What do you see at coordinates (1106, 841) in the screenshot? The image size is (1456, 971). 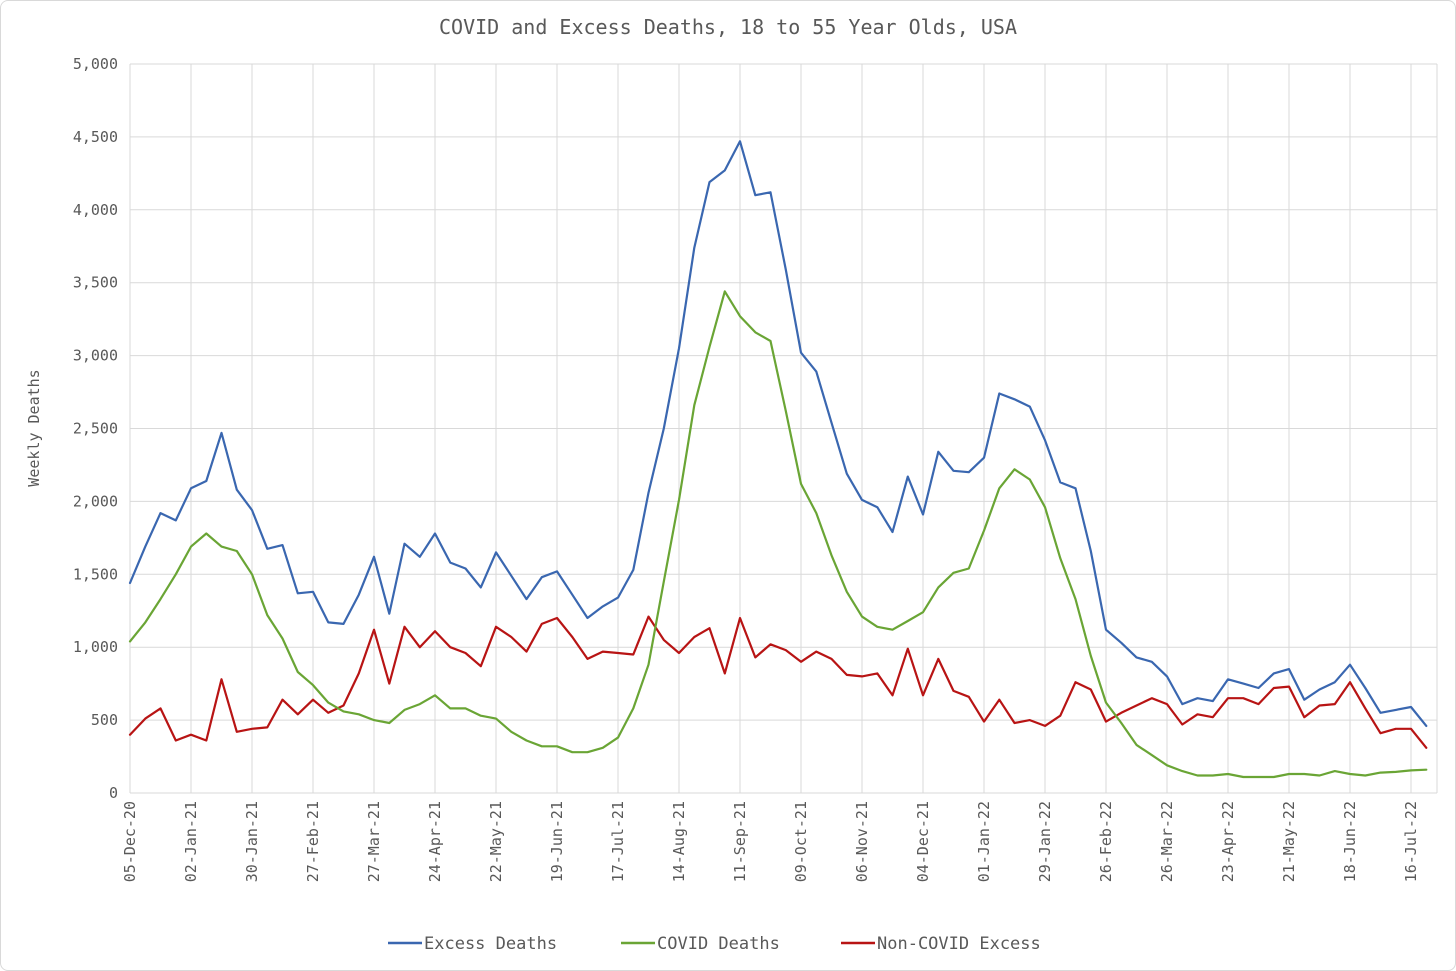 I see `x-tick-label: 26-Feb-22` at bounding box center [1106, 841].